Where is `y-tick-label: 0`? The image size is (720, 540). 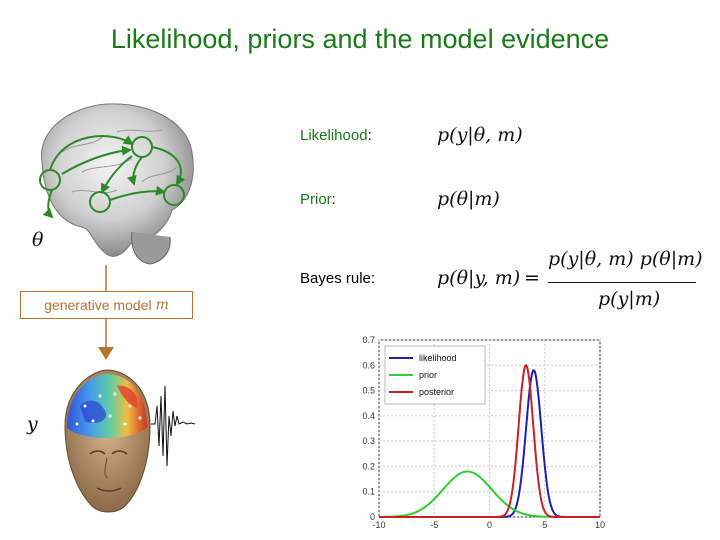
y-tick-label: 0 is located at coordinates (372, 517).